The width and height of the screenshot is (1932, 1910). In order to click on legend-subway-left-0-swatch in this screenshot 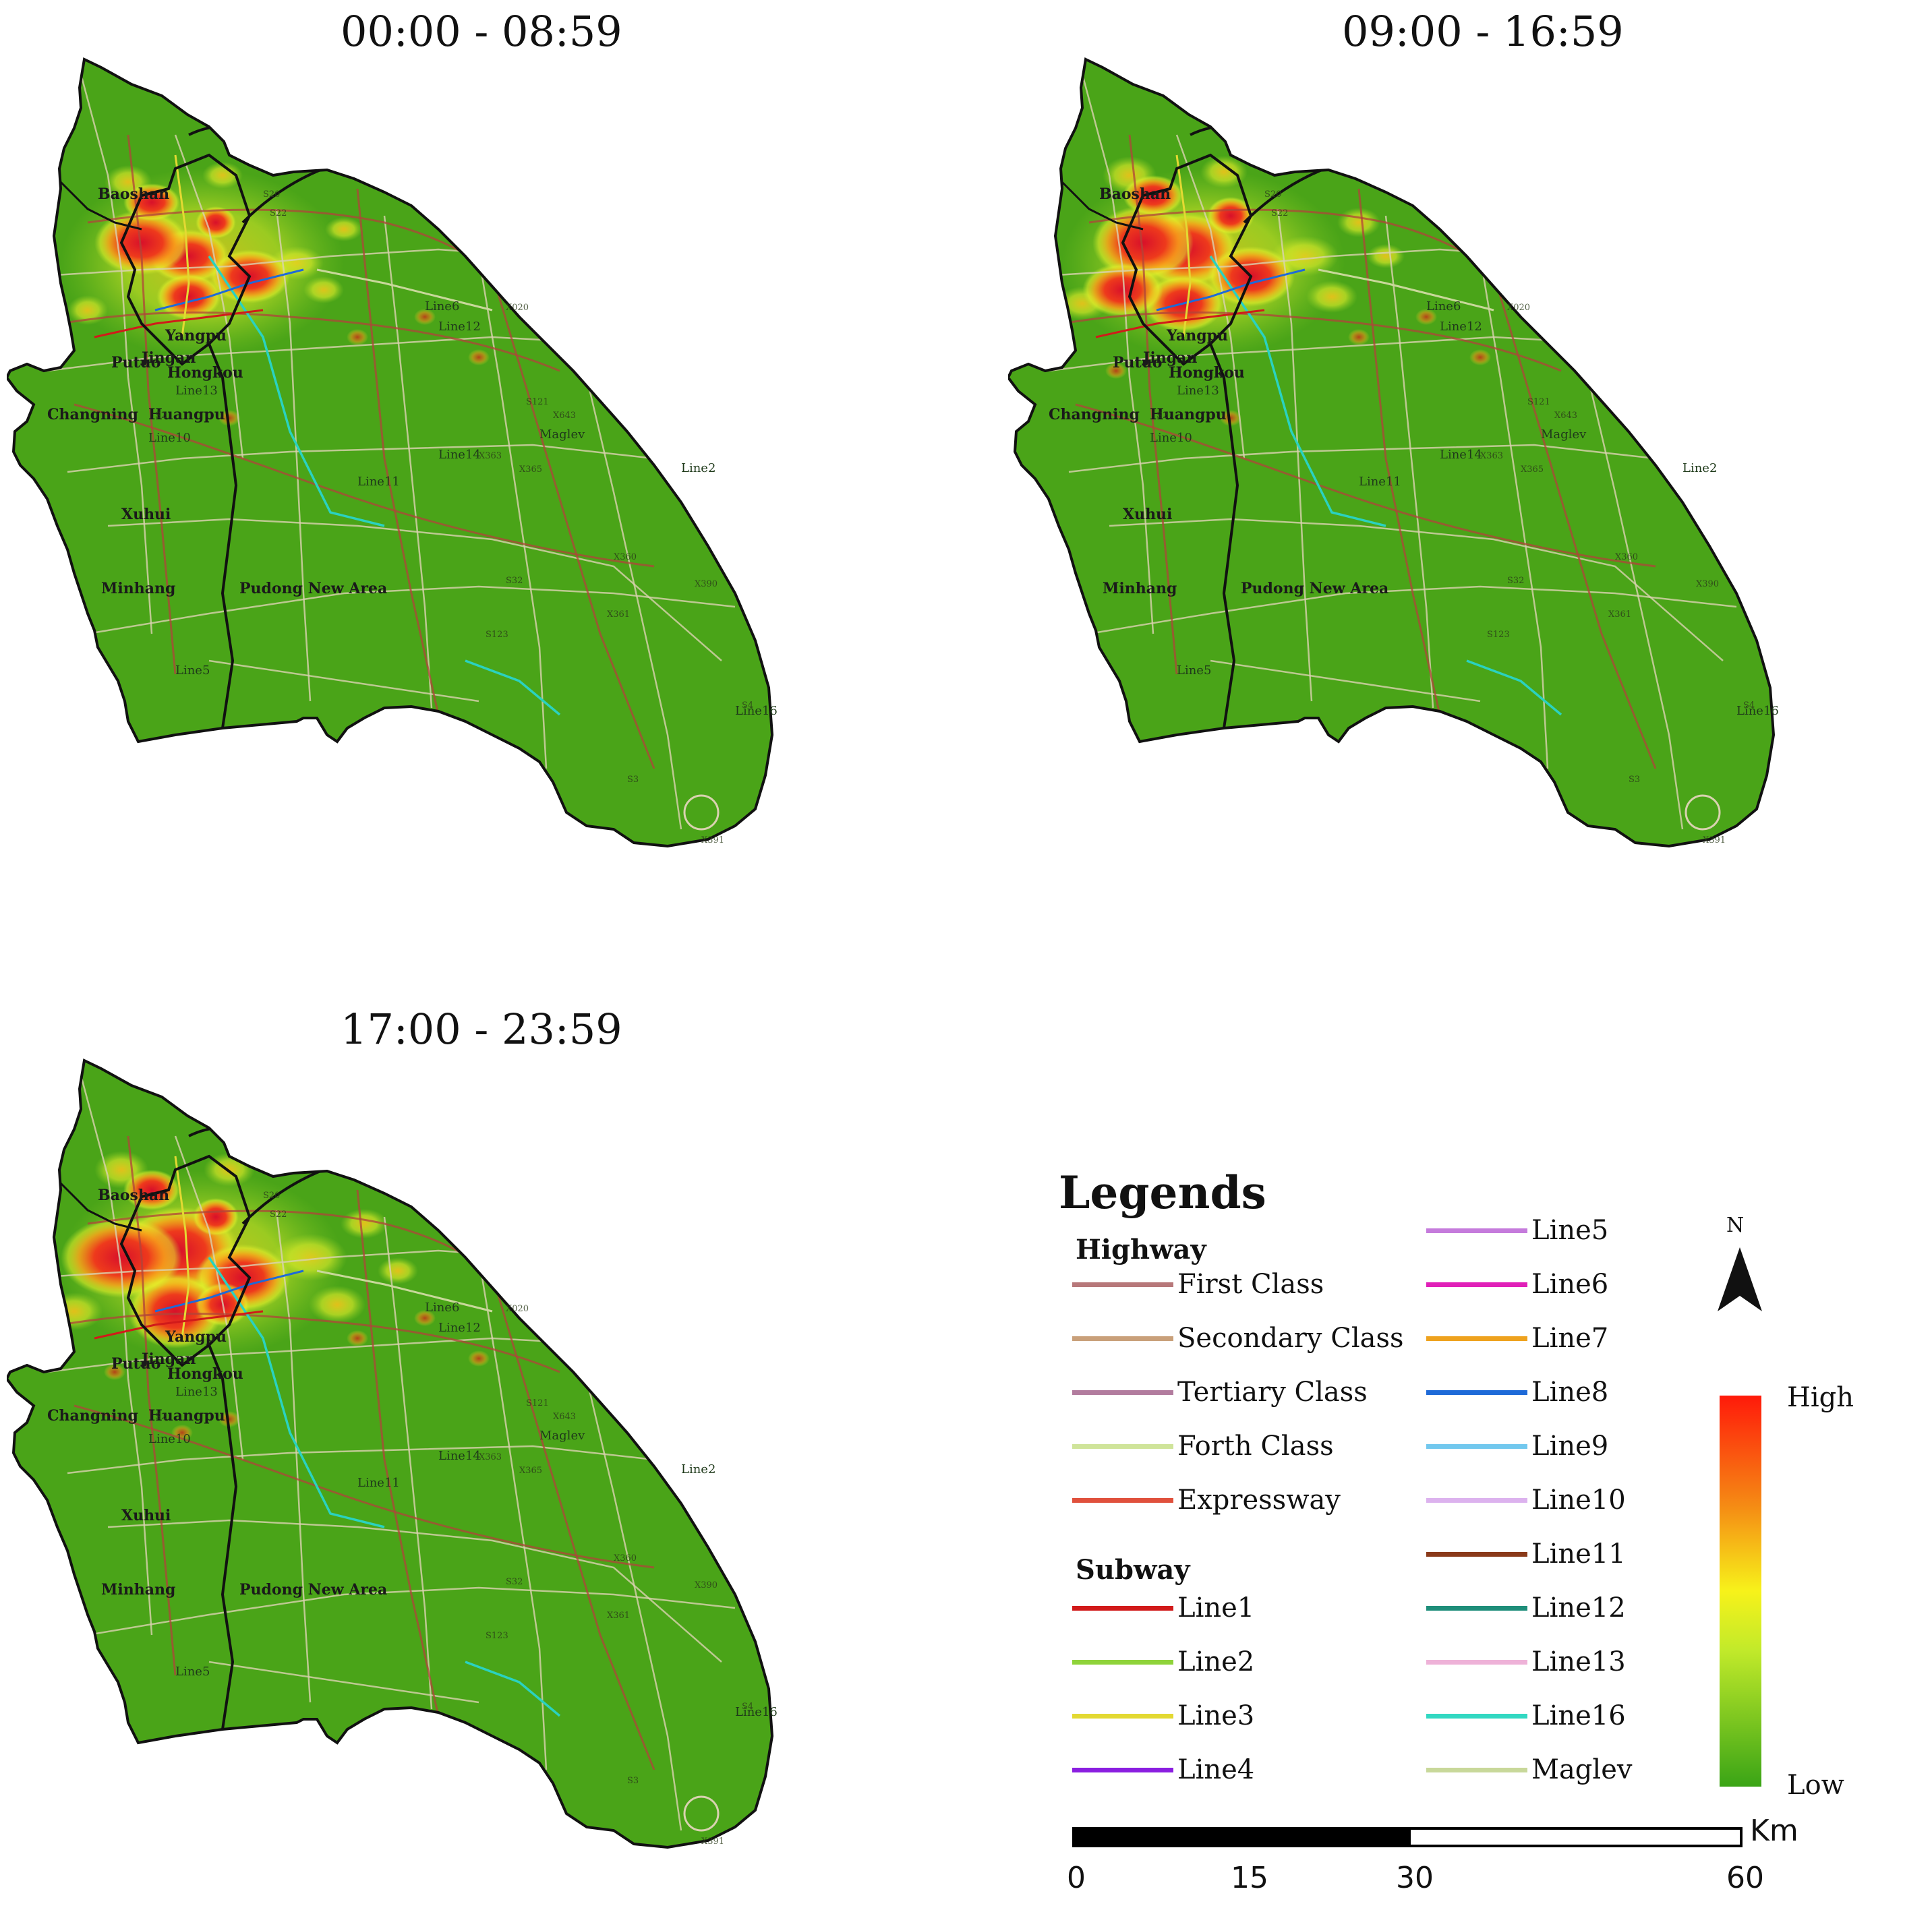, I will do `click(1123, 1608)`.